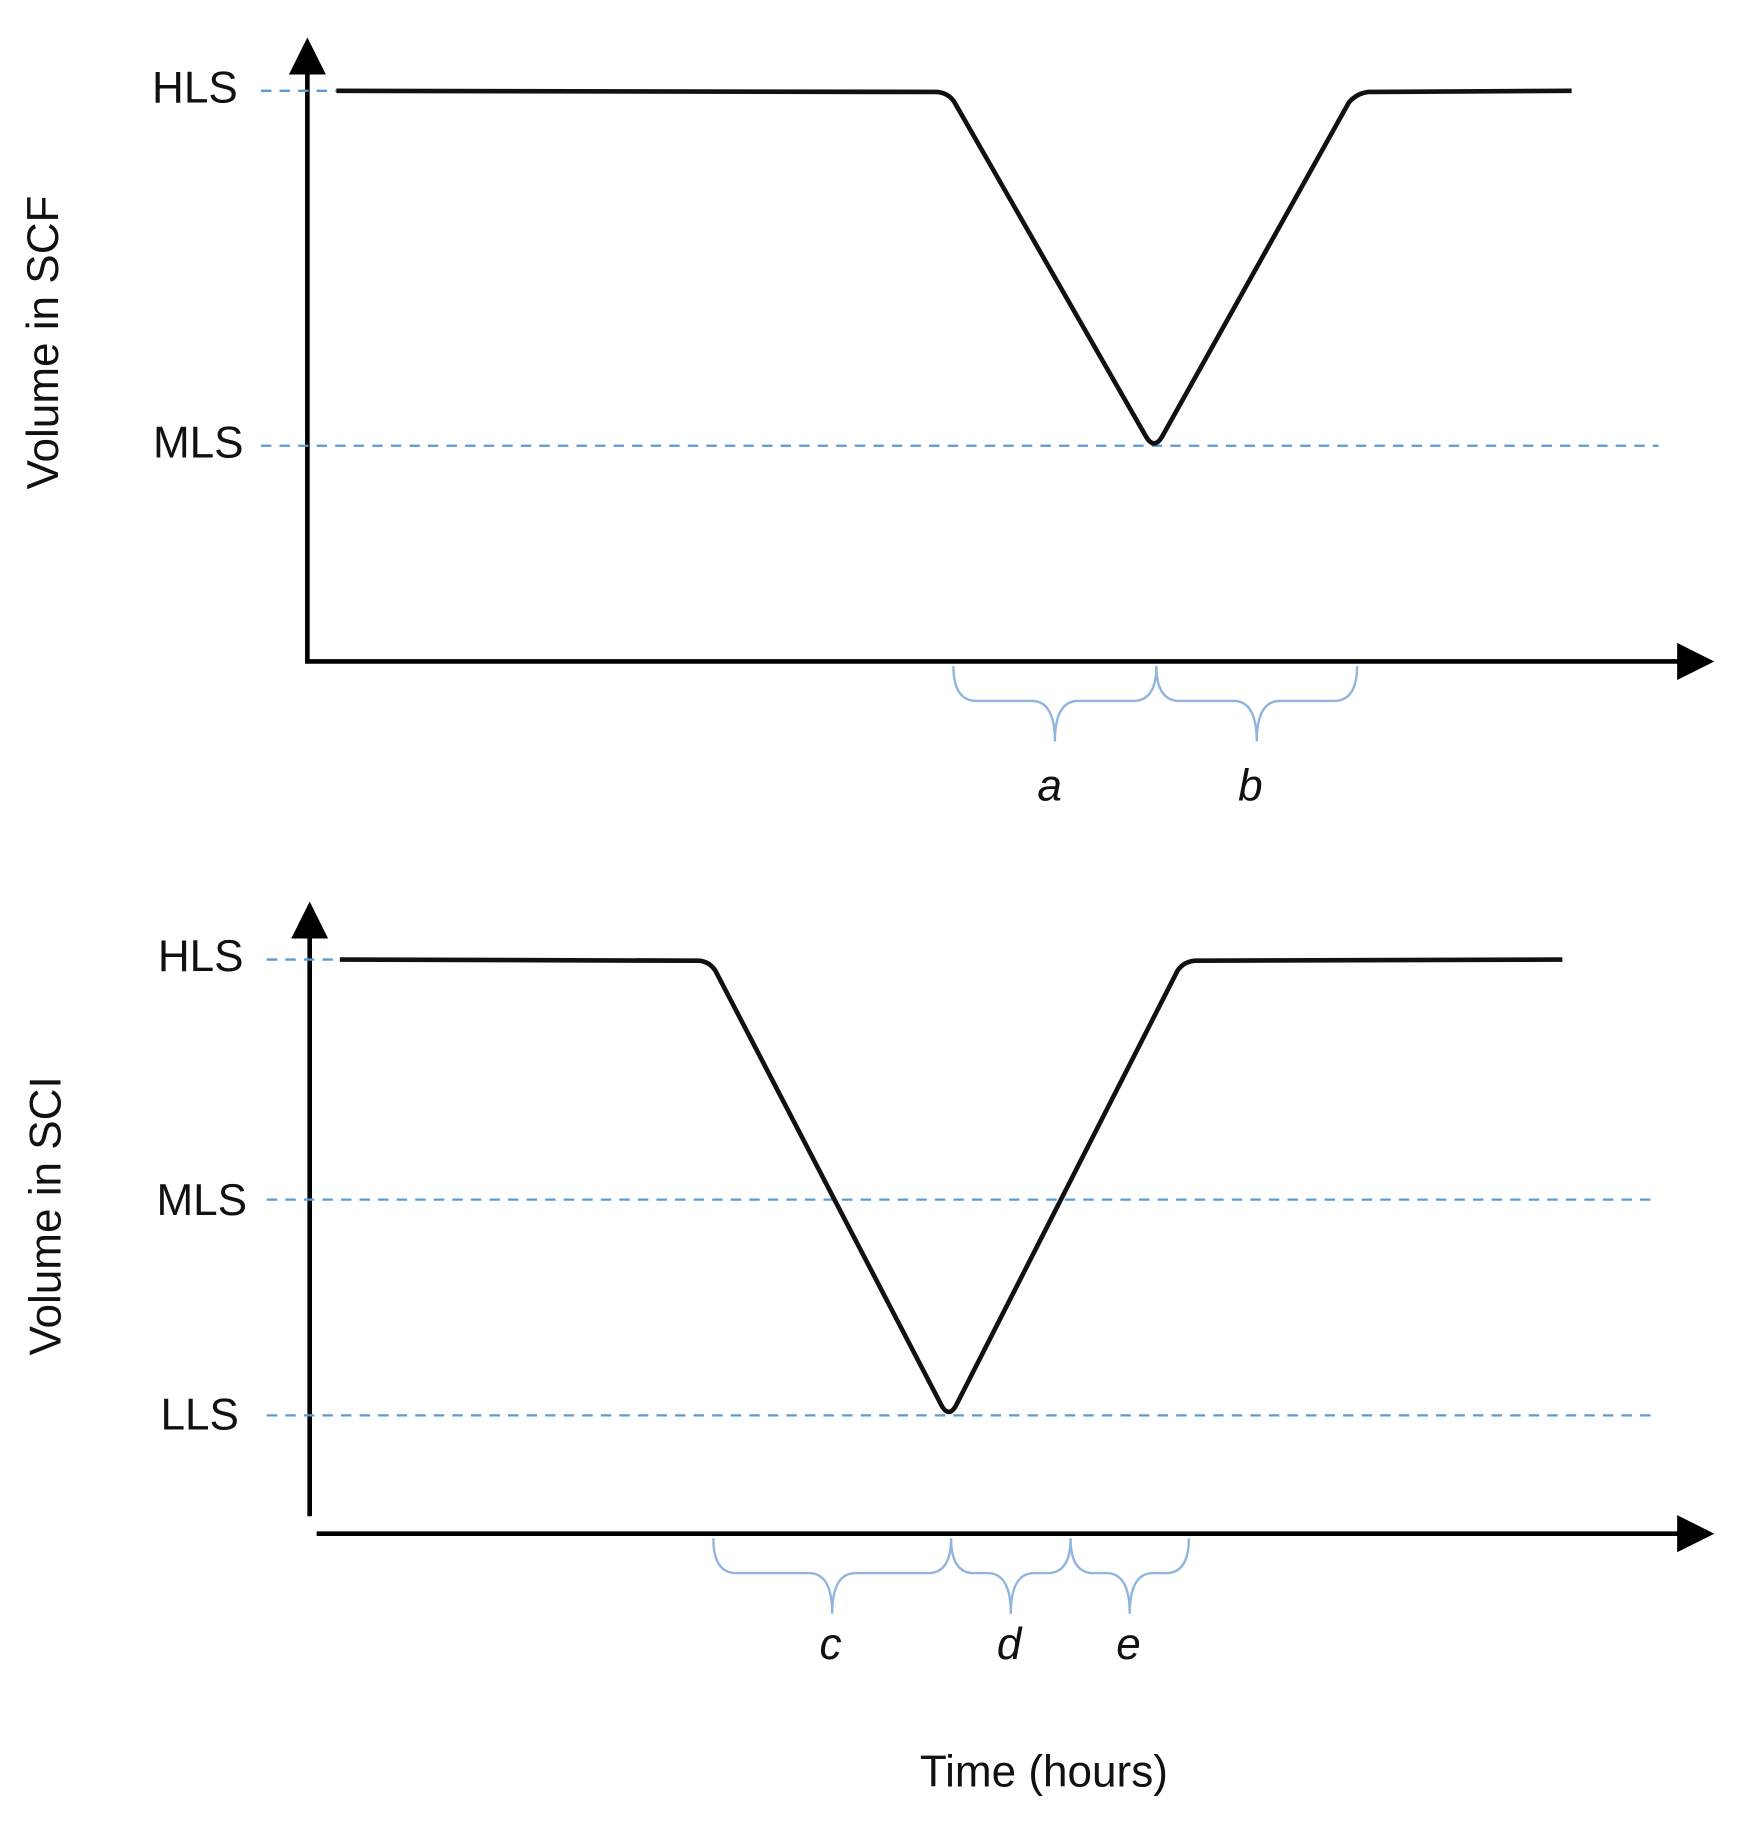  Describe the element at coordinates (1049, 786) in the screenshot. I see `brace-label: a` at that location.